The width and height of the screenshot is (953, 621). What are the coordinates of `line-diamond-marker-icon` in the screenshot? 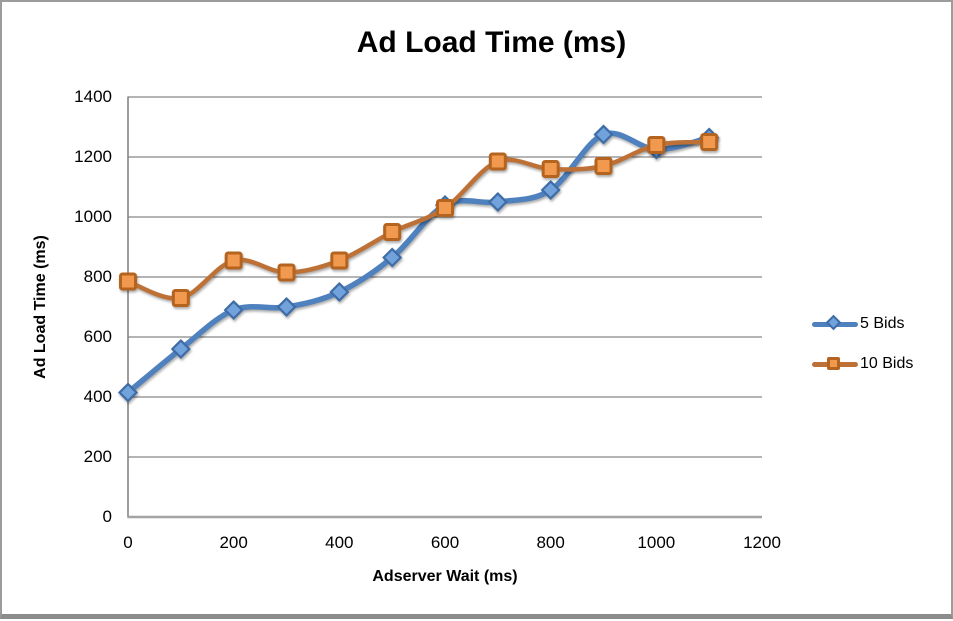 It's located at (835, 323).